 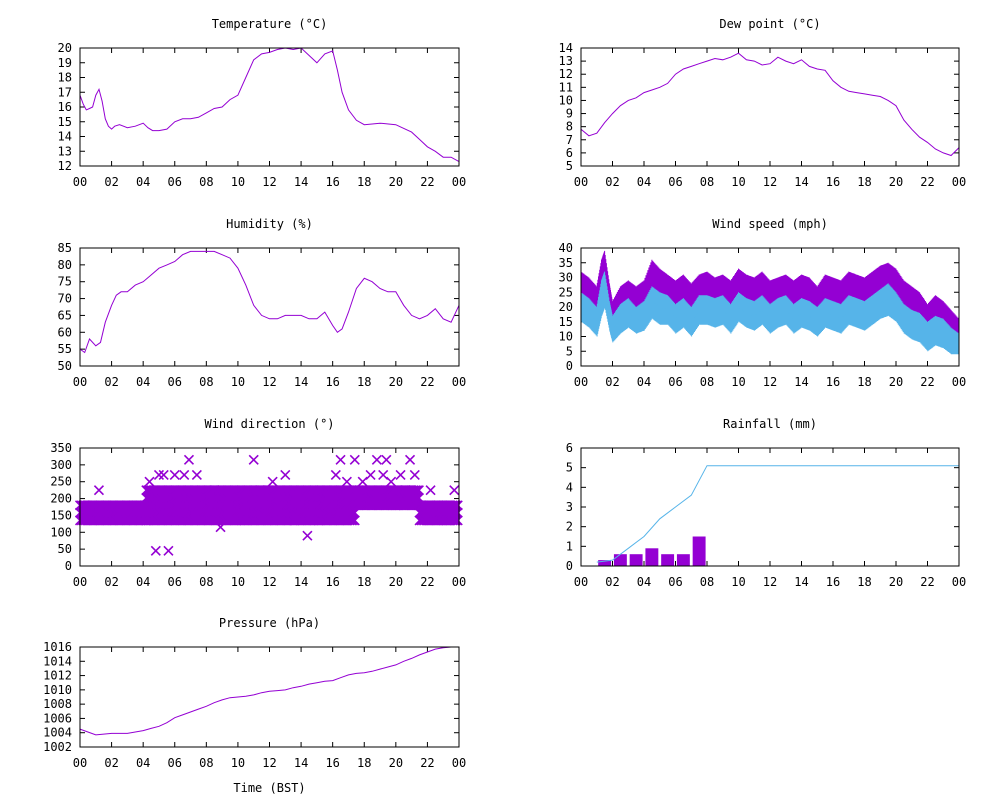 What do you see at coordinates (111, 763) in the screenshot?
I see `x-tick-label: 02` at bounding box center [111, 763].